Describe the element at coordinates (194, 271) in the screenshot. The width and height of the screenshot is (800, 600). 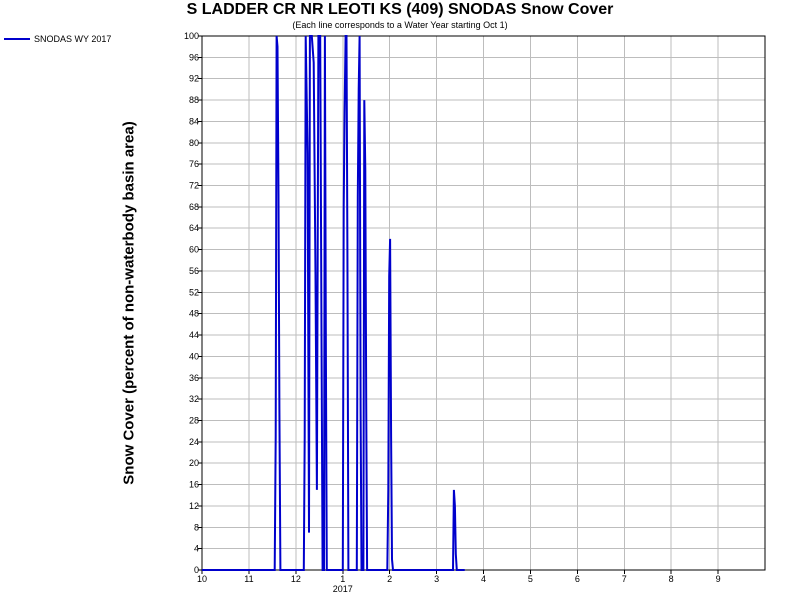
I see `y-tick-label: 56` at that location.